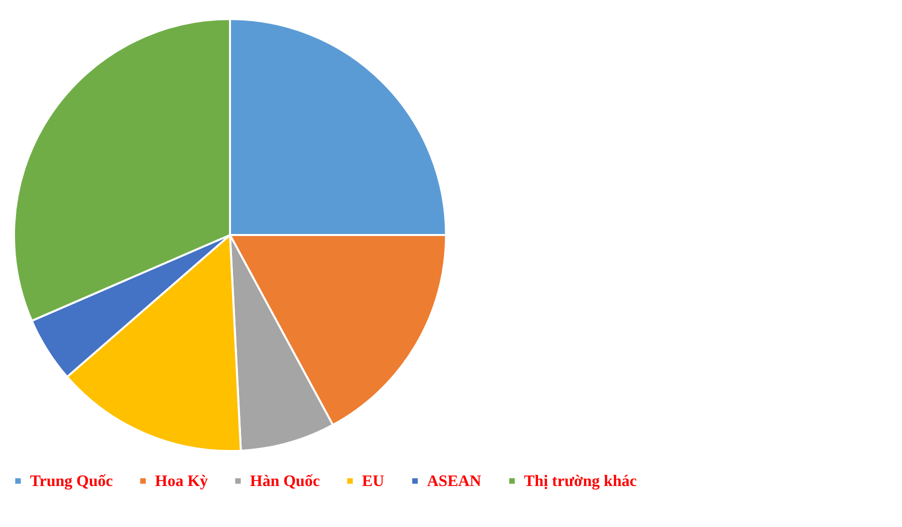 This screenshot has width=902, height=527. What do you see at coordinates (454, 481) in the screenshot?
I see `legend-label: ASEAN` at bounding box center [454, 481].